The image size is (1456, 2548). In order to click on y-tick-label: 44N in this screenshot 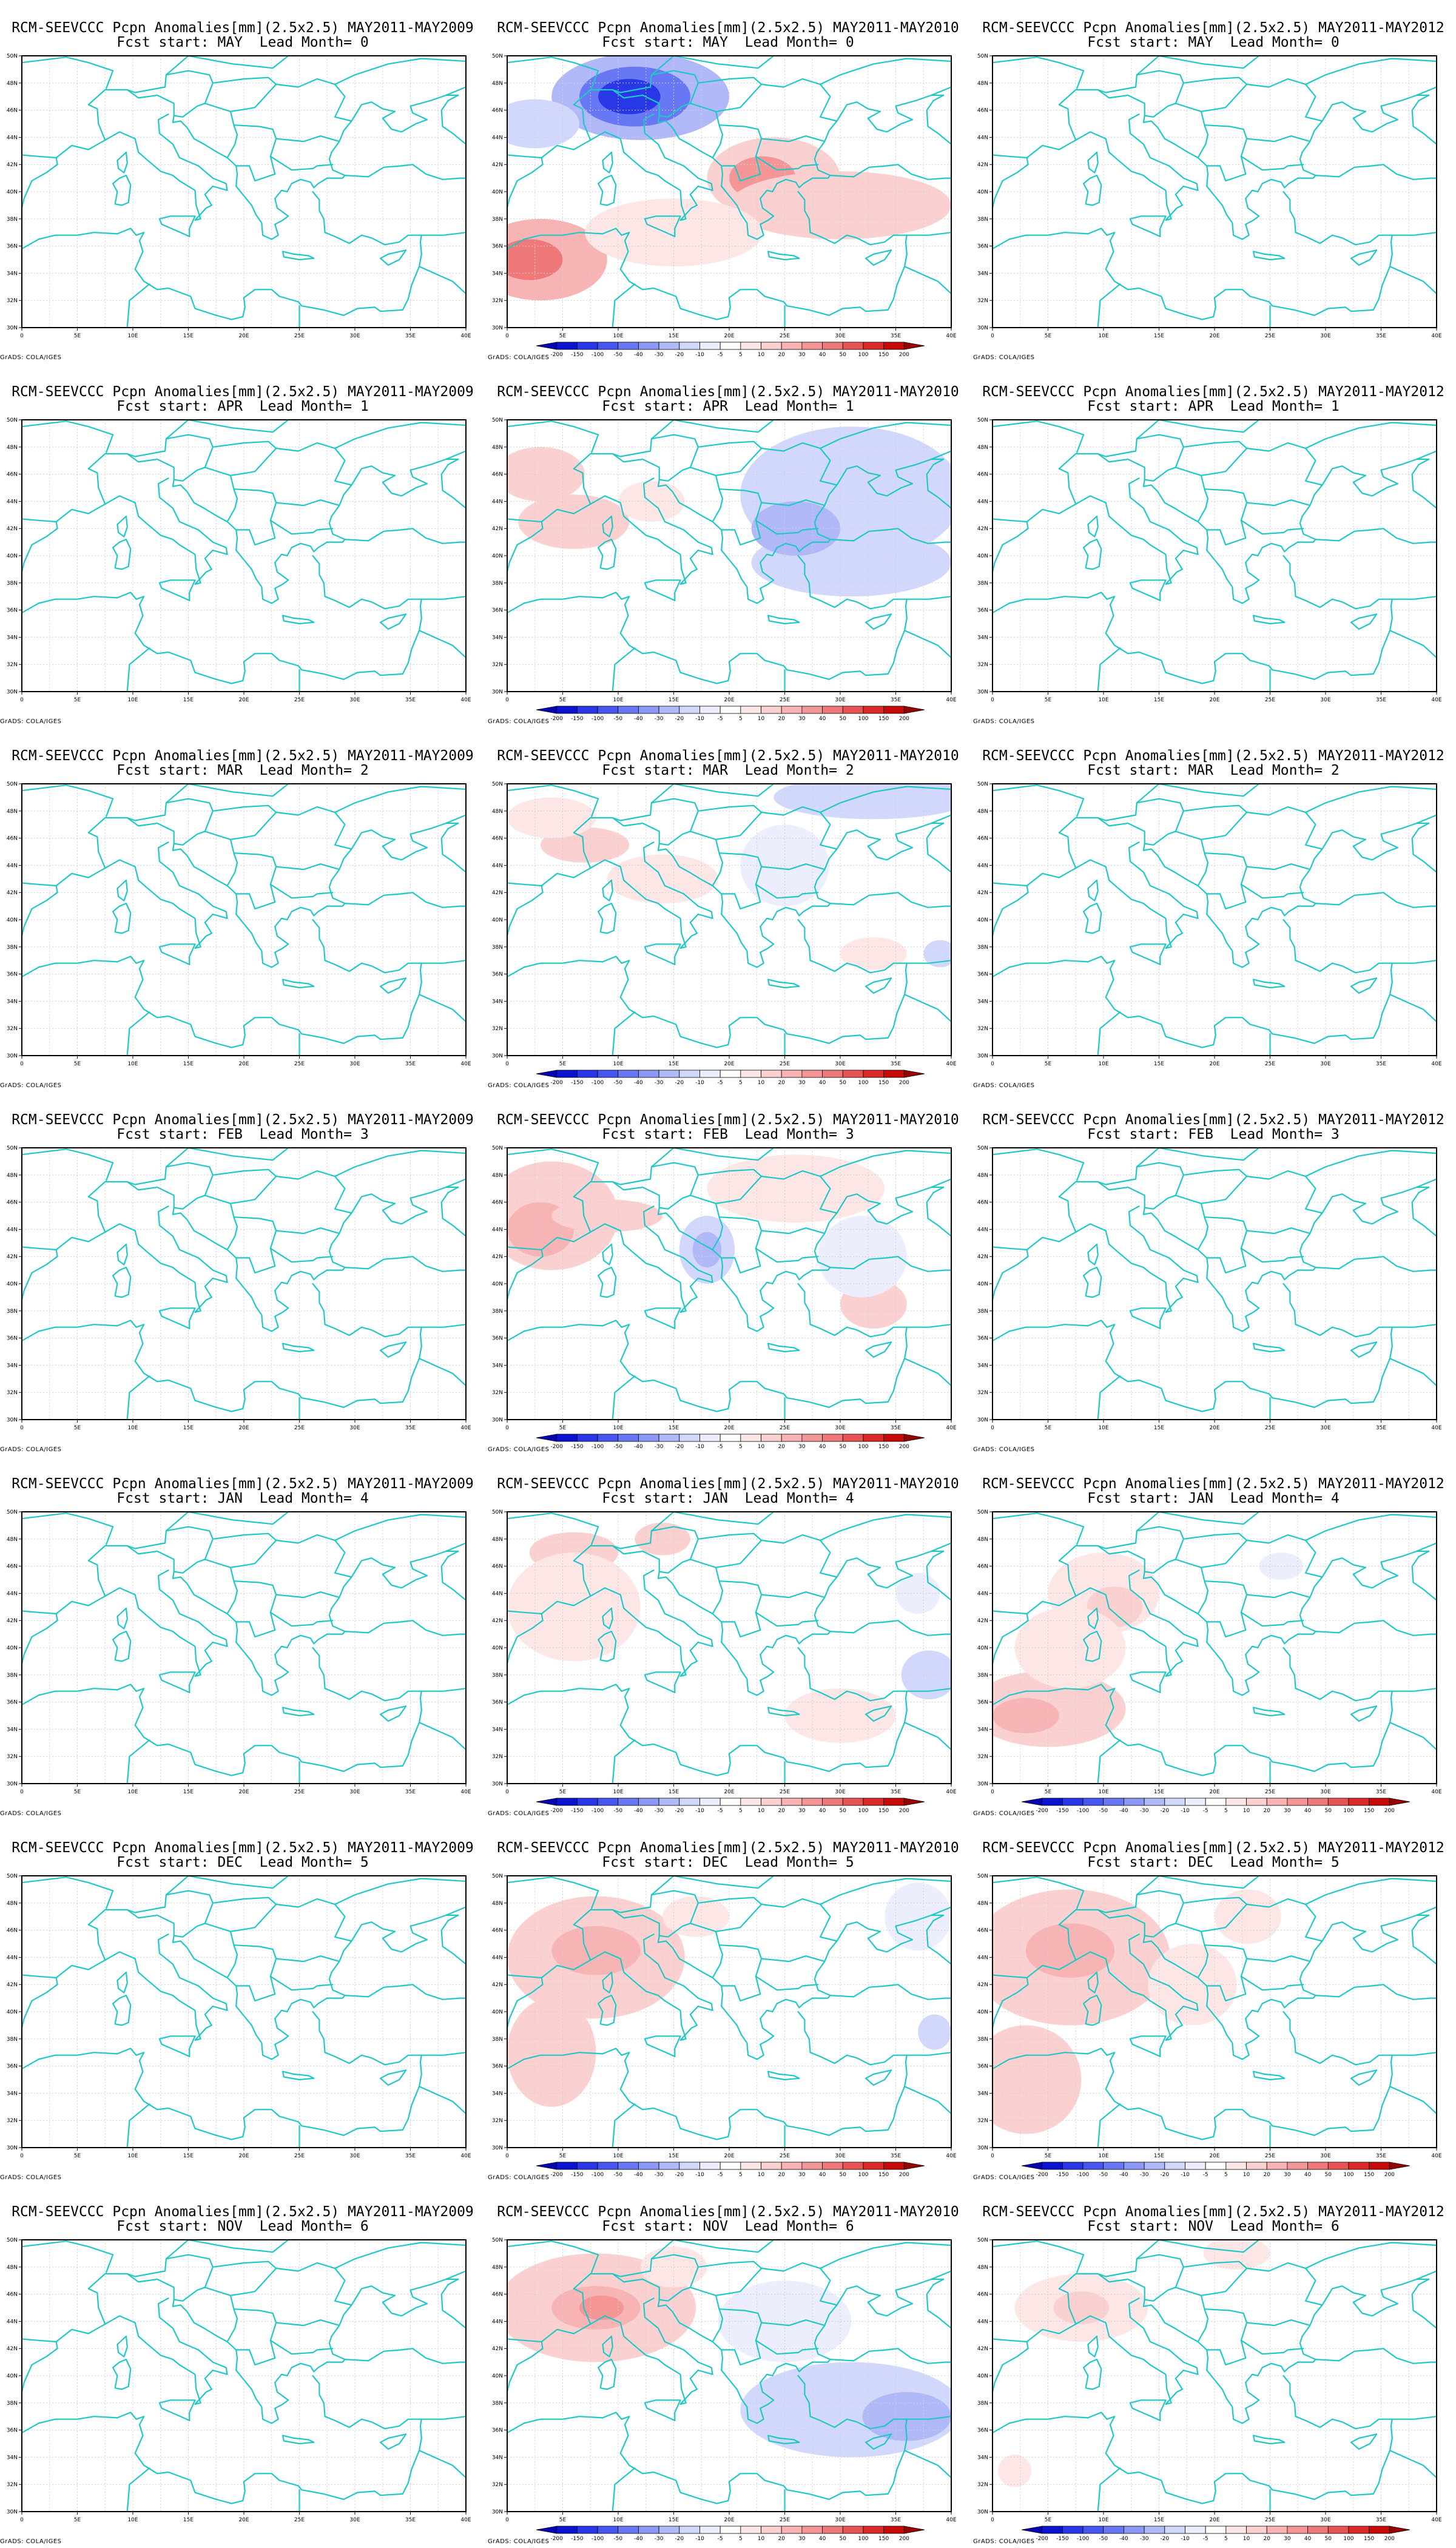, I will do `click(12, 1958)`.